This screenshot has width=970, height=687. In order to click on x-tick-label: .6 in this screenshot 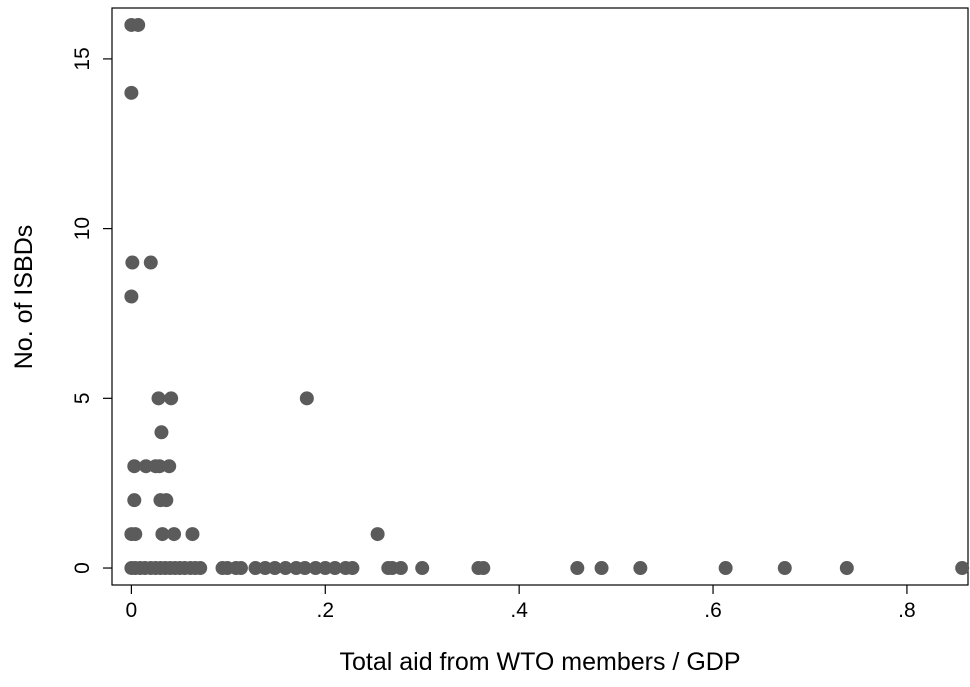, I will do `click(713, 610)`.